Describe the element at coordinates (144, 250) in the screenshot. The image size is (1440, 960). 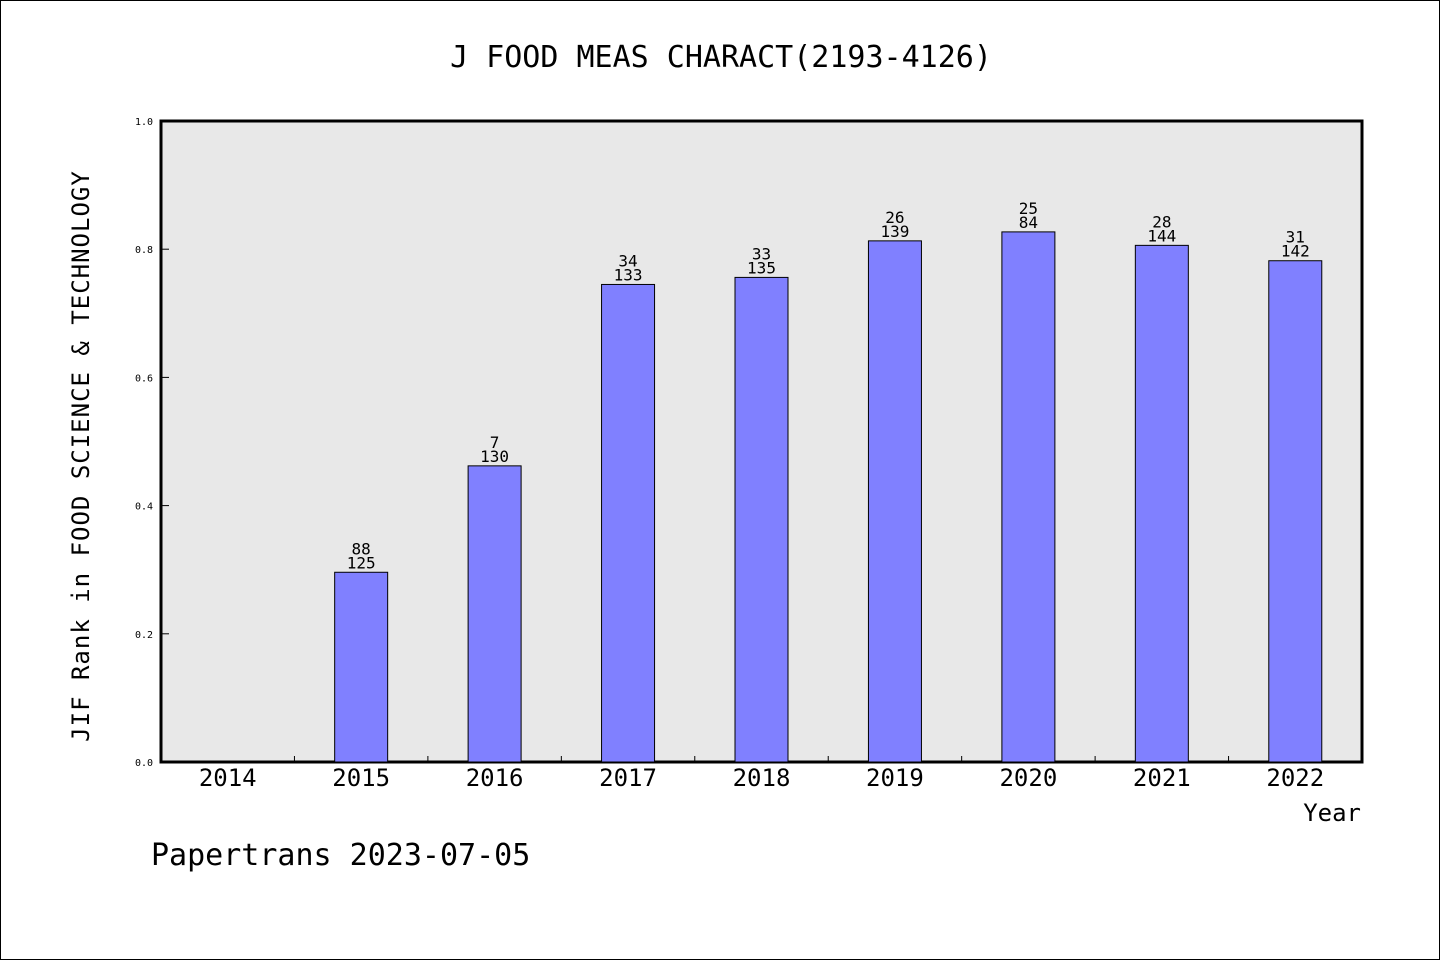
I see `y-tick-label: 0.8` at that location.